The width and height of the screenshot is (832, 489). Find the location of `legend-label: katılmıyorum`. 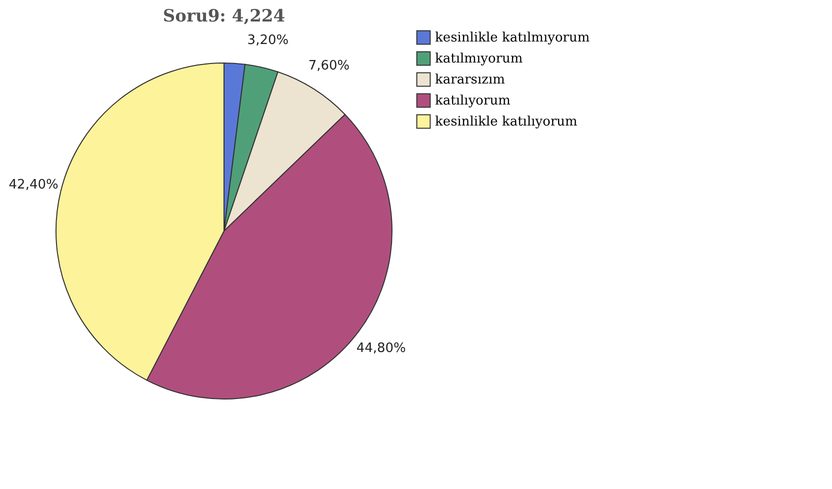

legend-label: katılmıyorum is located at coordinates (479, 59).